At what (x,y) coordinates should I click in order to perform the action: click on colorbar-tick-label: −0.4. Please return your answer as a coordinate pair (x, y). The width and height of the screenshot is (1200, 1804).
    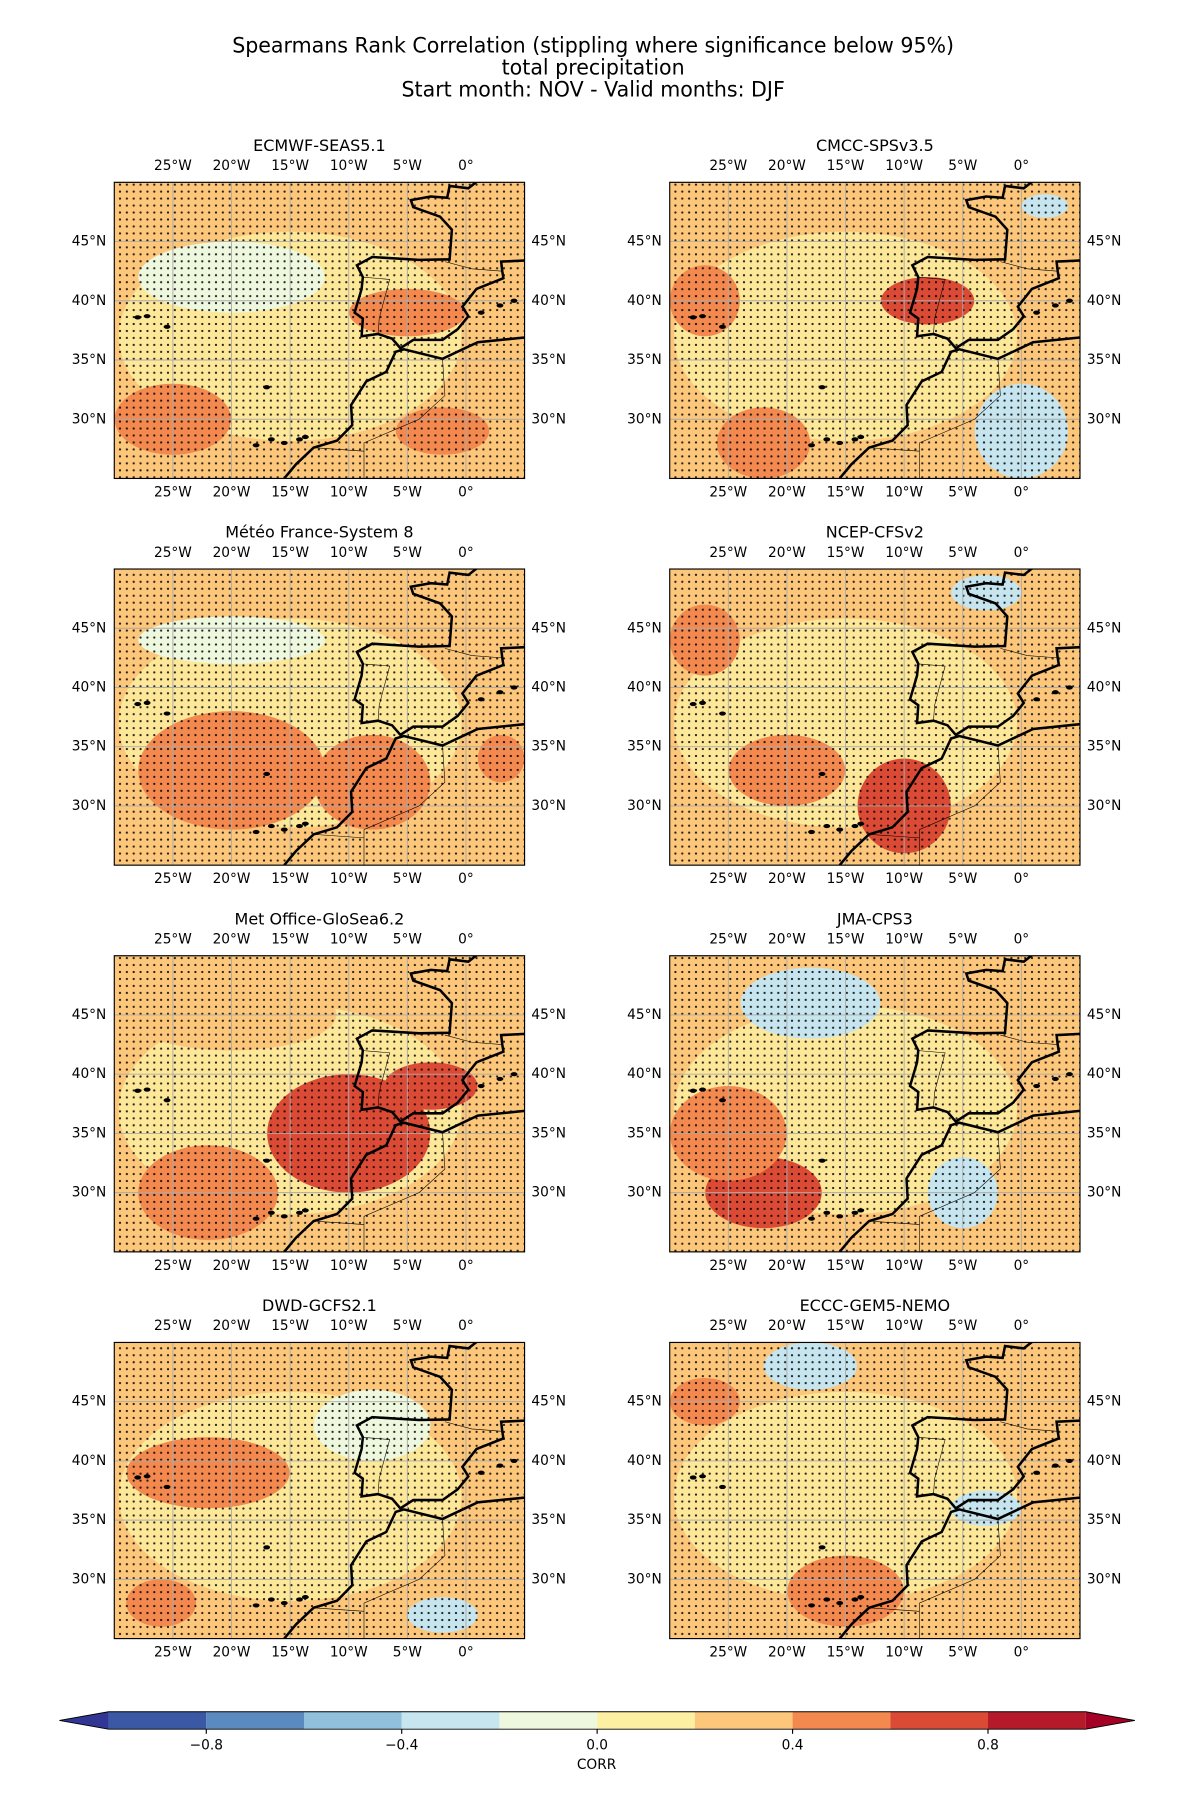
    Looking at the image, I should click on (401, 1745).